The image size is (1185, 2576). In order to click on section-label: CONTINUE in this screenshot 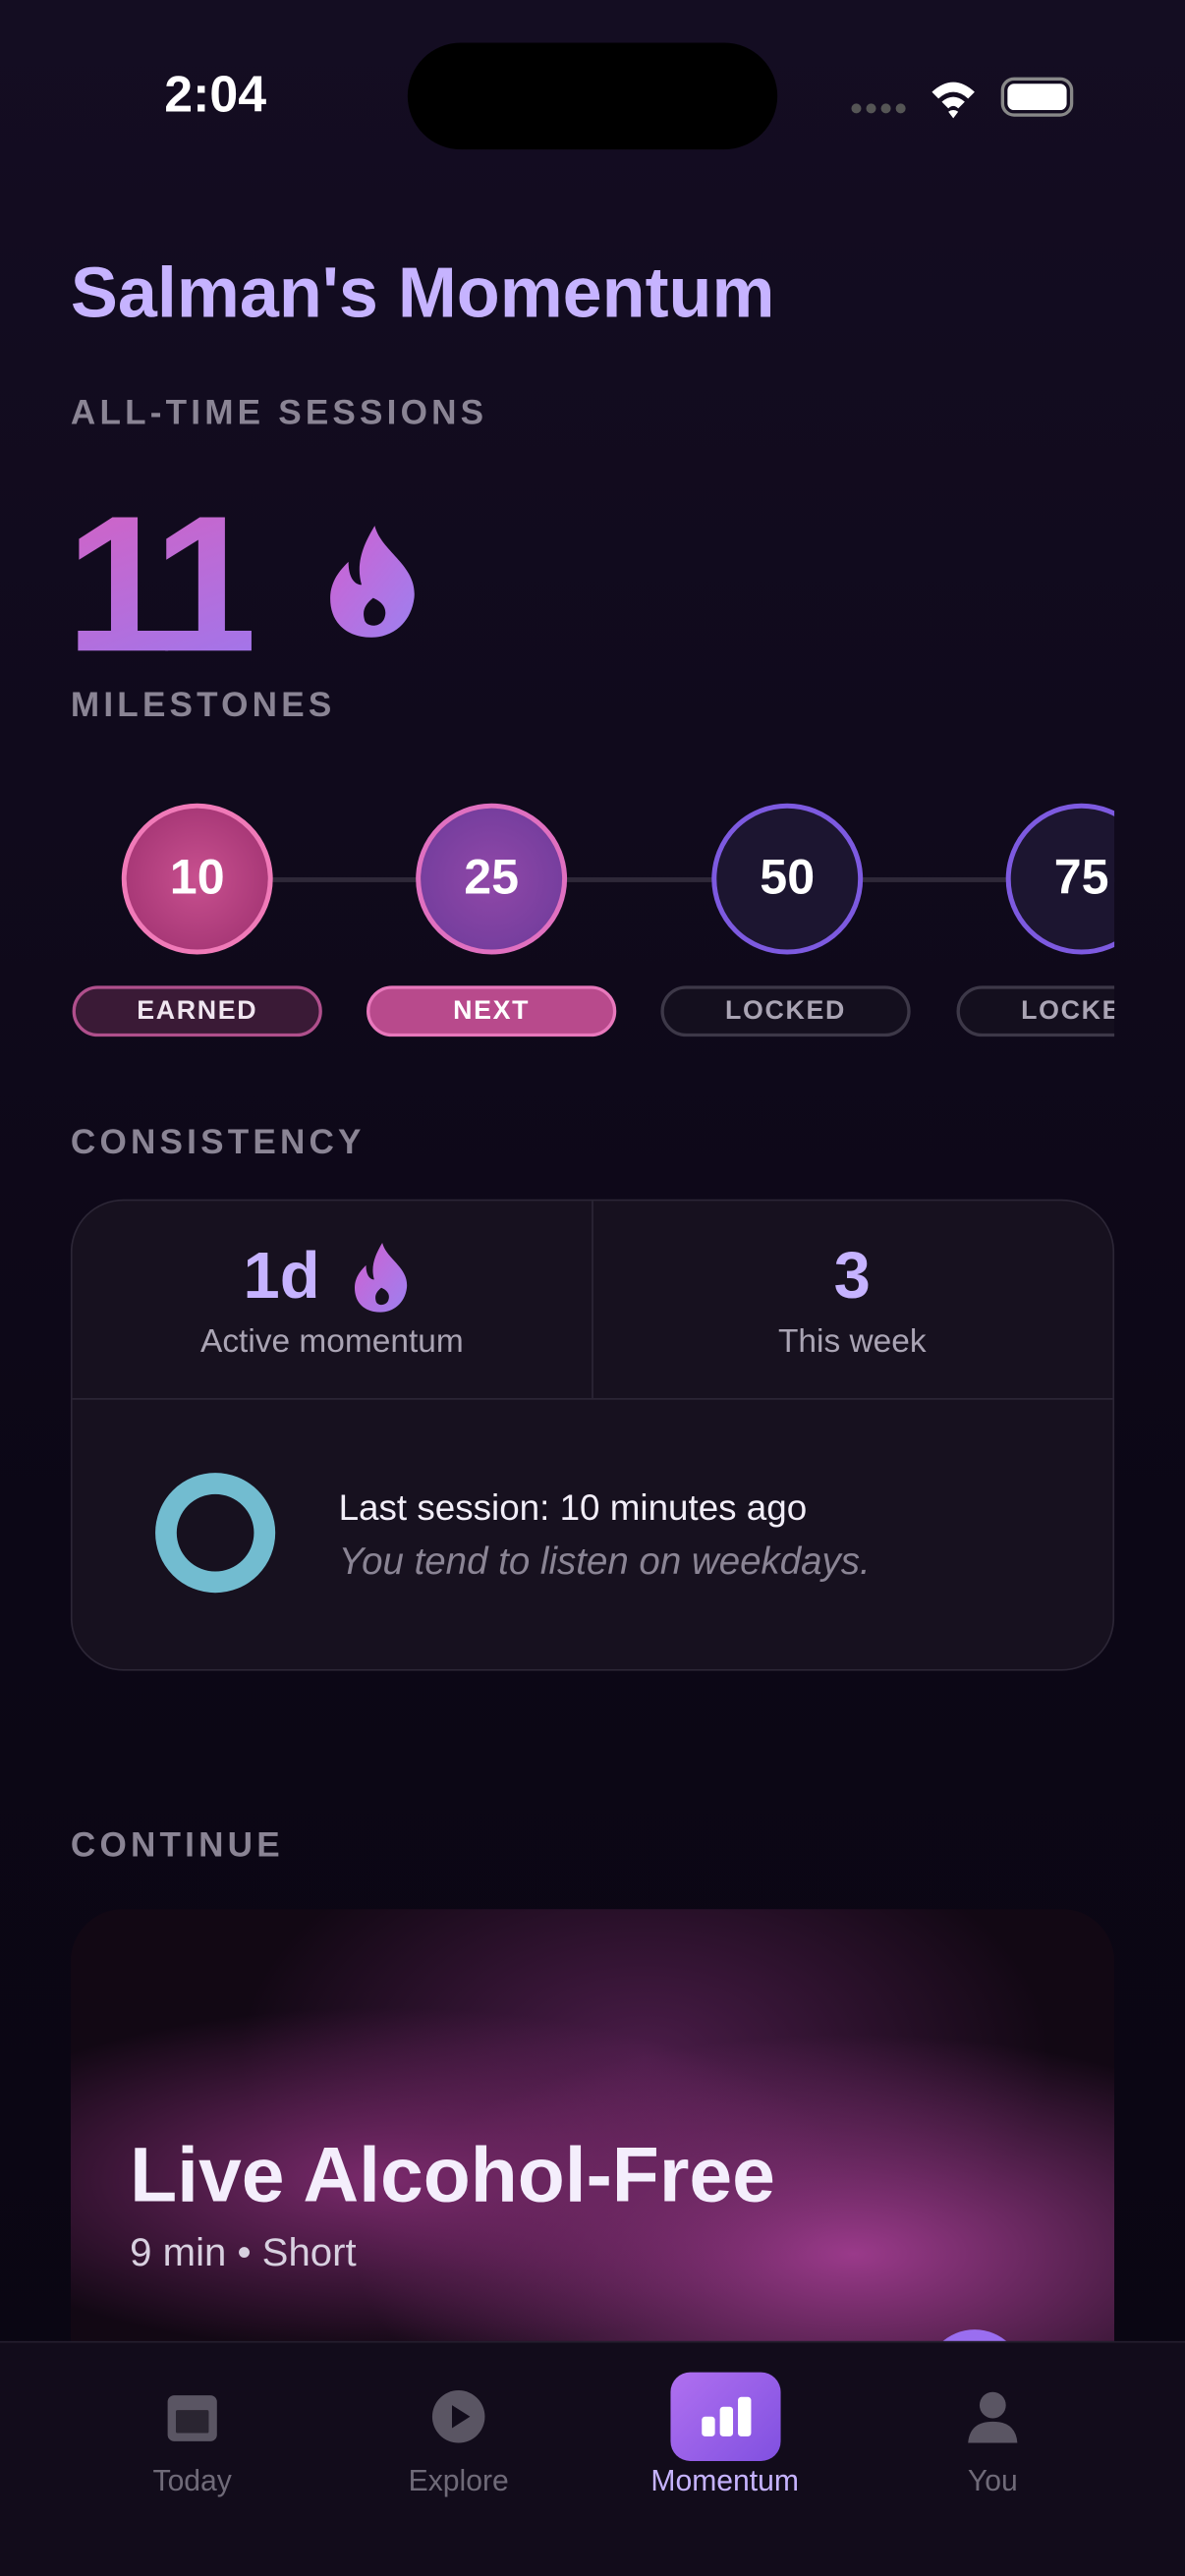, I will do `click(177, 1845)`.